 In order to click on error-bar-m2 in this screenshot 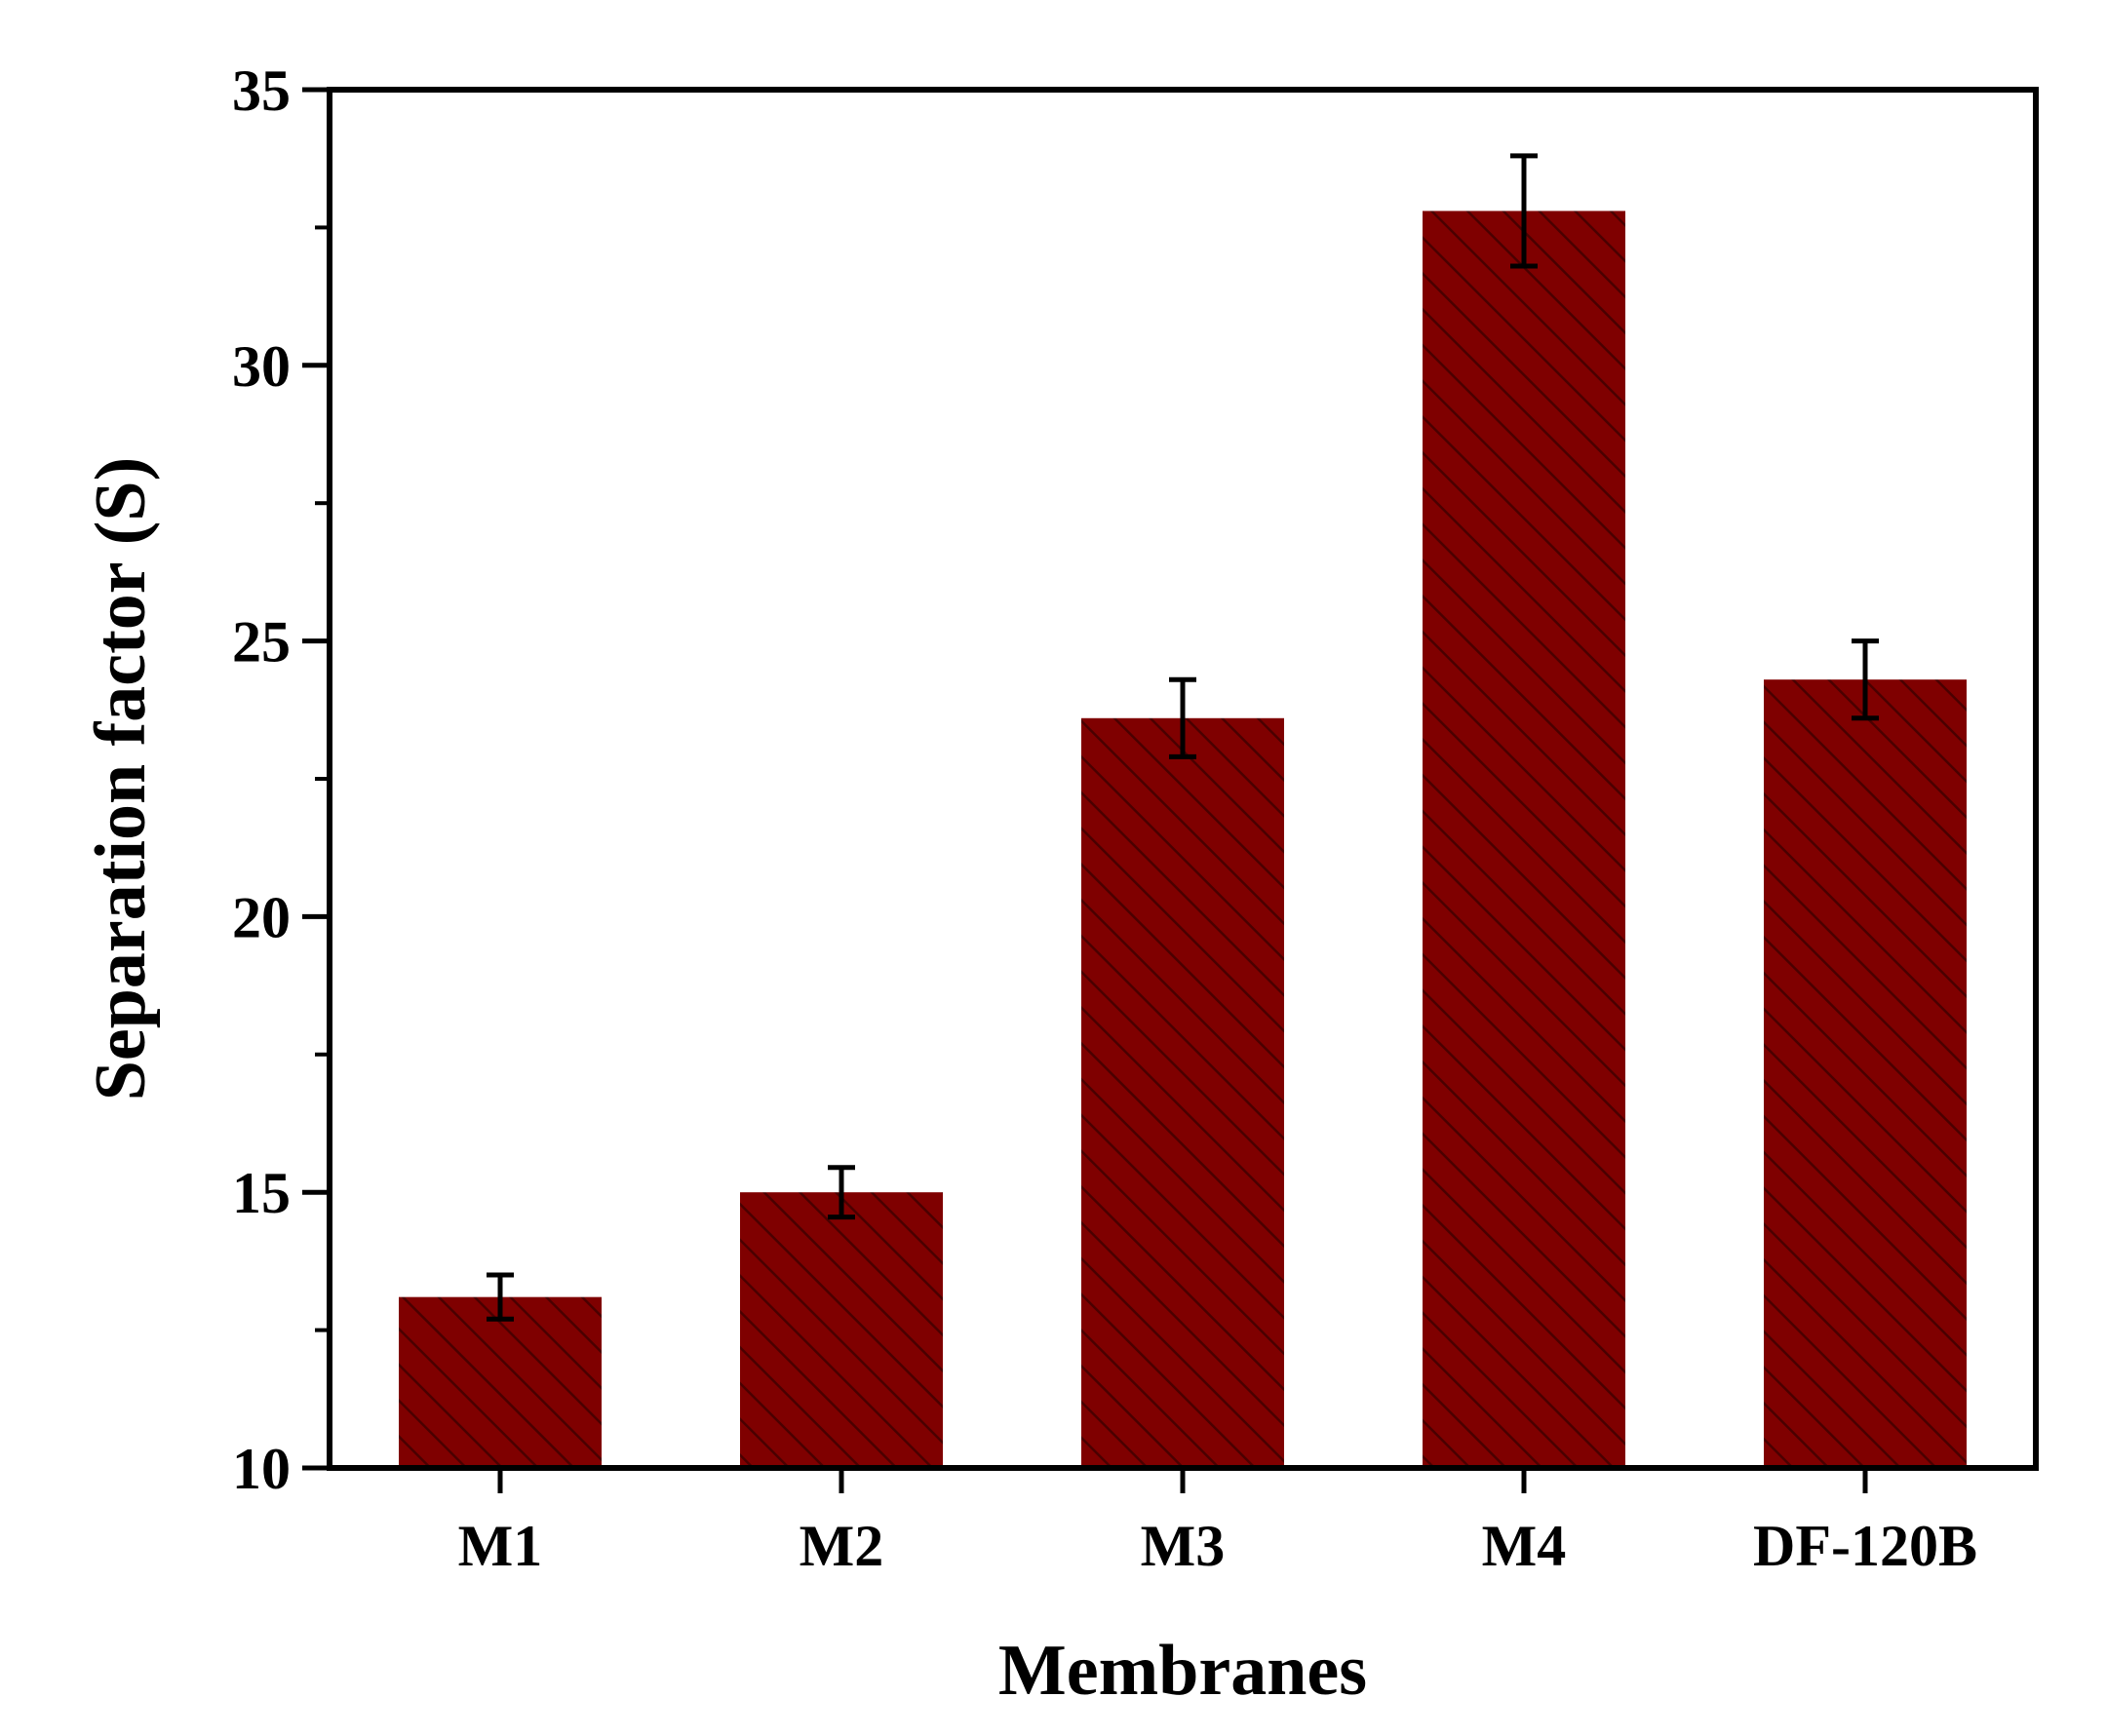, I will do `click(841, 1192)`.